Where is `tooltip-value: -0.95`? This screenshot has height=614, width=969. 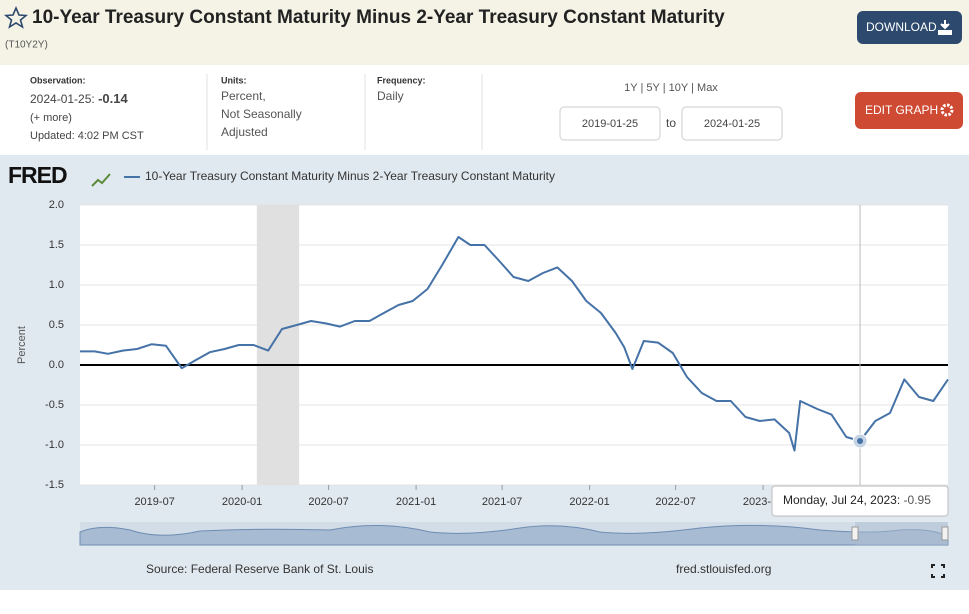 tooltip-value: -0.95 is located at coordinates (918, 500).